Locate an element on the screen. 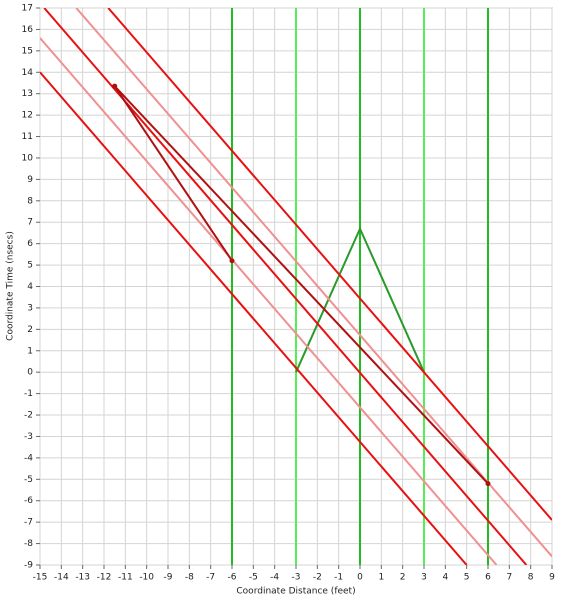 This screenshot has height=600, width=562. x-tick-label: -11 is located at coordinates (125, 578).